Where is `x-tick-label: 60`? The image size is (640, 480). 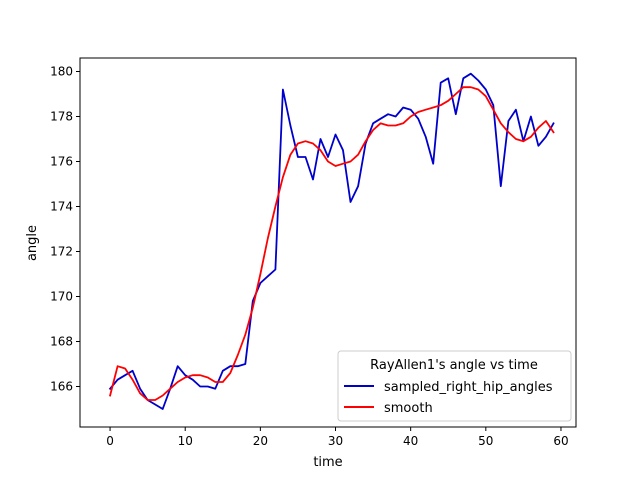
x-tick-label: 60 is located at coordinates (560, 441).